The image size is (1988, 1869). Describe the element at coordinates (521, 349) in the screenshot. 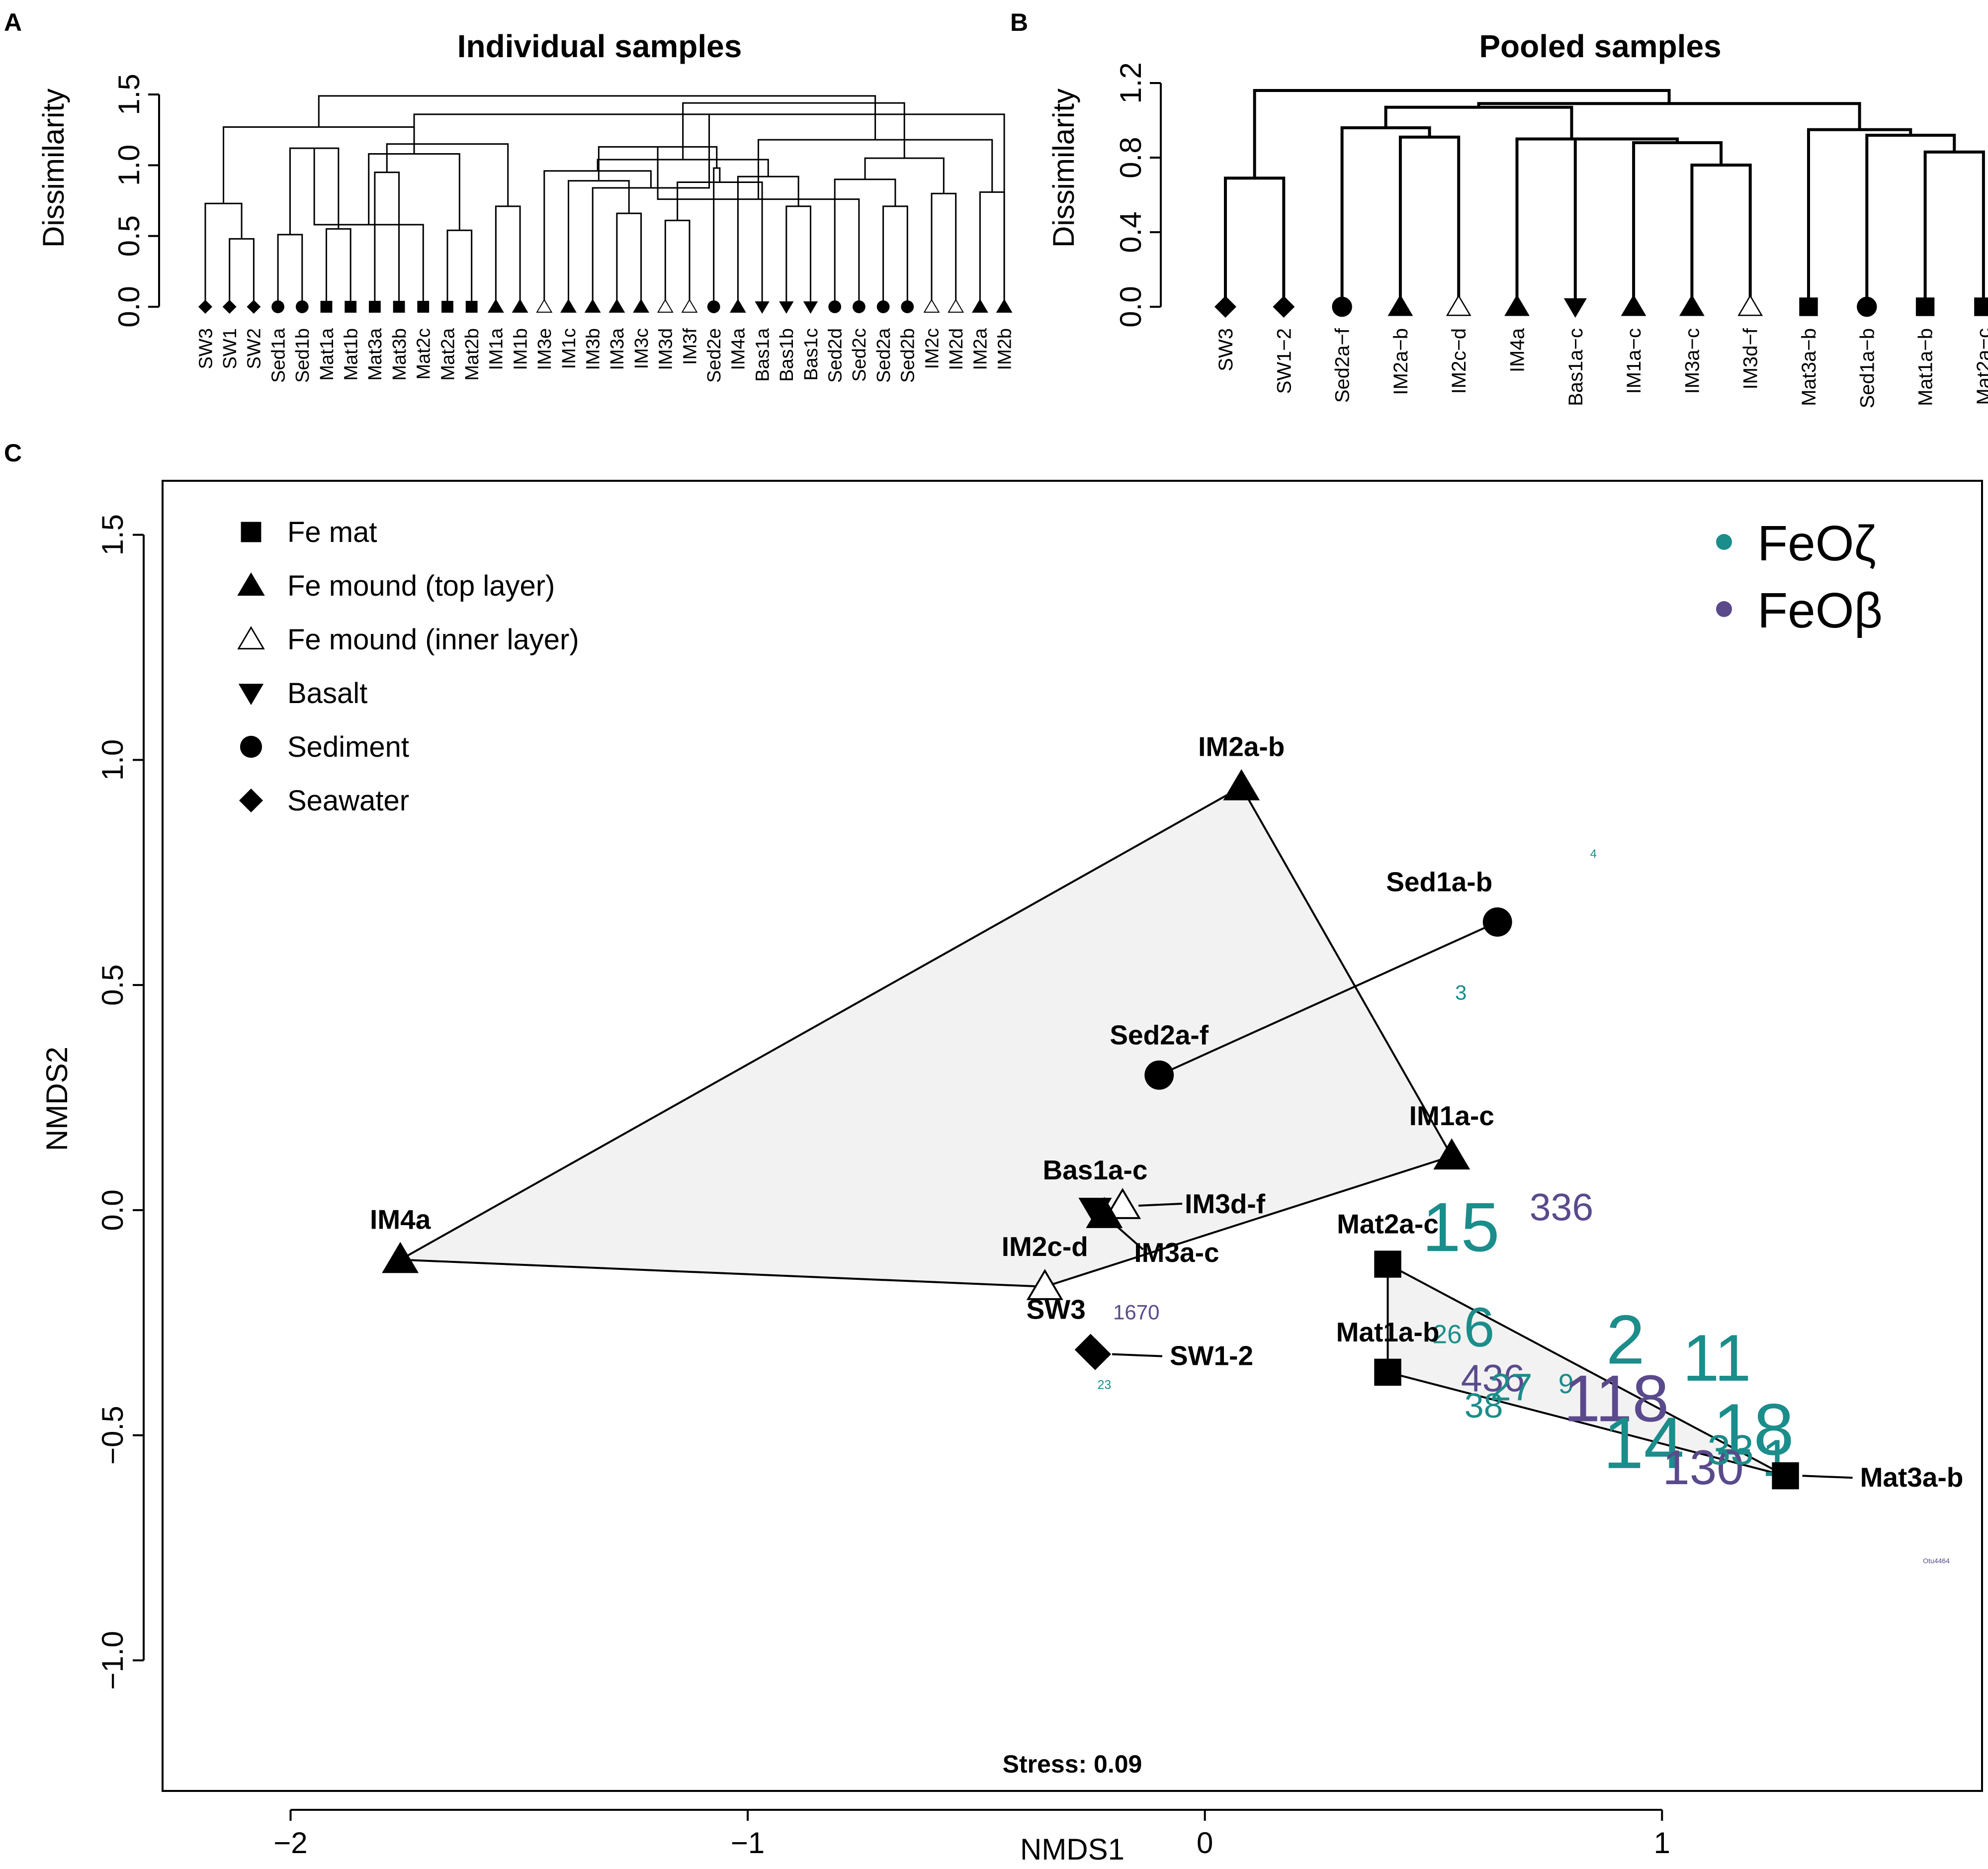

I see `leaf-label: IM1b` at that location.